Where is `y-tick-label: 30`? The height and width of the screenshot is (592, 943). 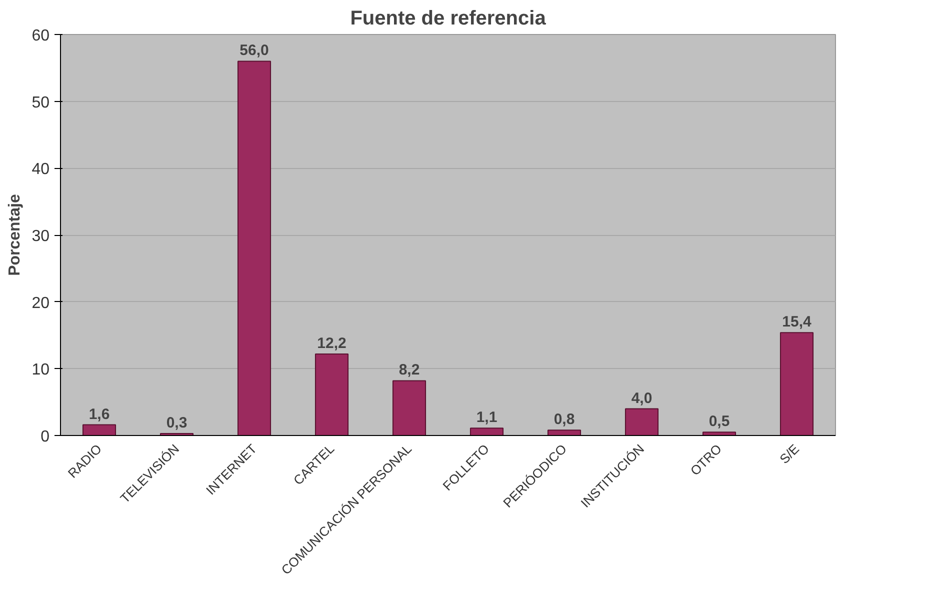 y-tick-label: 30 is located at coordinates (41, 236).